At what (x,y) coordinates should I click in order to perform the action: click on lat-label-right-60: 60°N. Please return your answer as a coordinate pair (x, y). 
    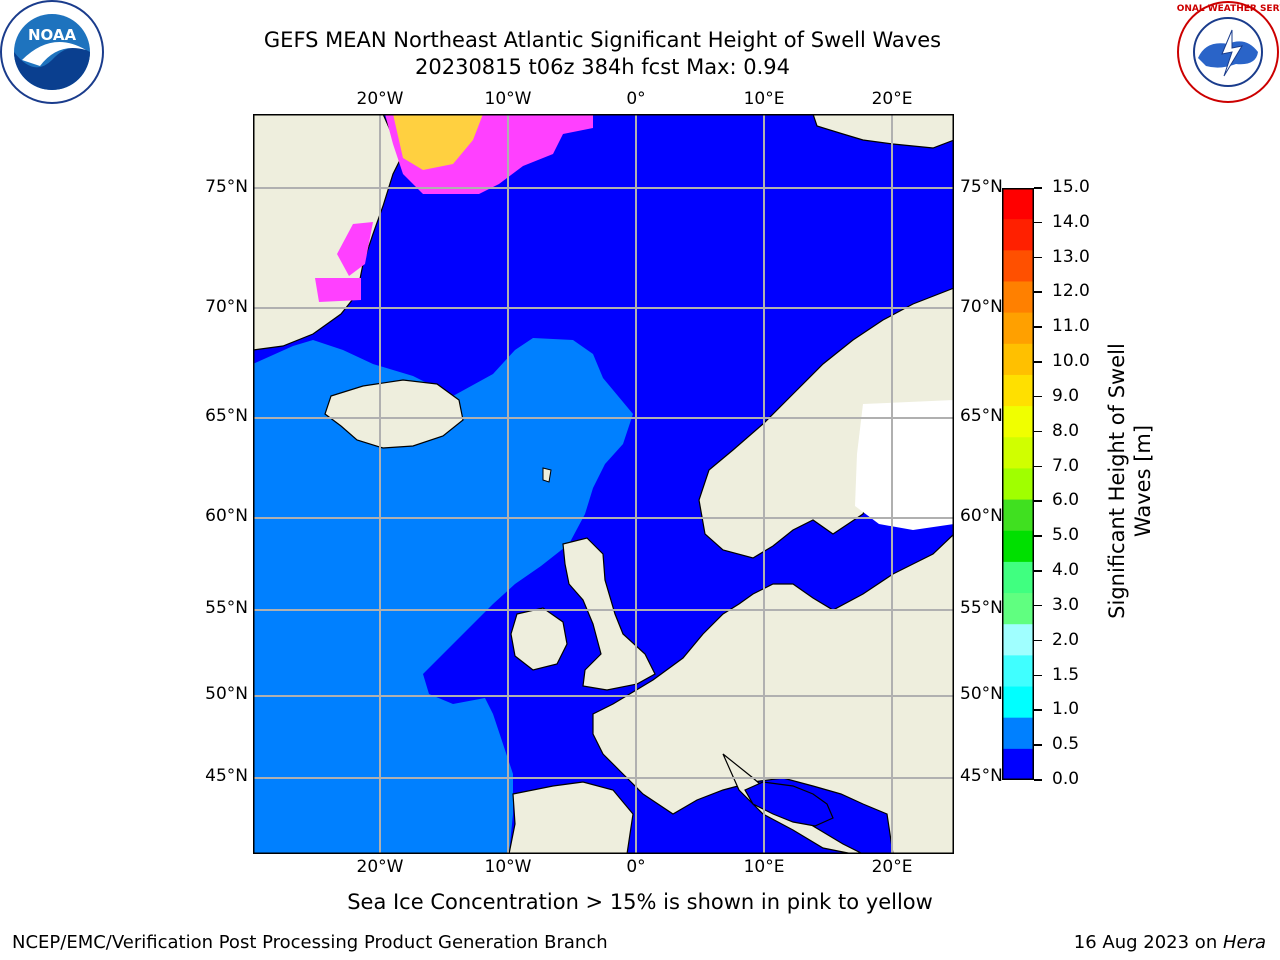
    Looking at the image, I should click on (981, 516).